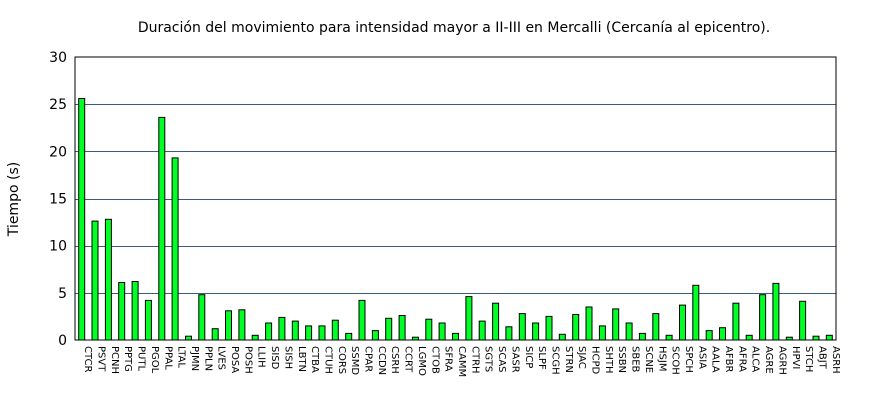 Image resolution: width=870 pixels, height=400 pixels. Describe the element at coordinates (58, 105) in the screenshot. I see `y-tick-label: 25` at that location.